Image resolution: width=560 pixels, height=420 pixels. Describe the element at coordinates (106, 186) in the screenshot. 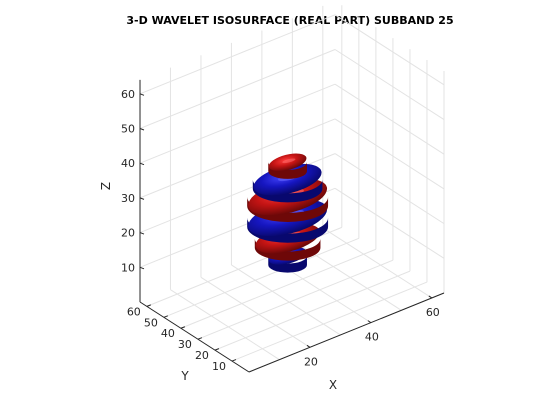

I see `z-axis-label: Z` at that location.